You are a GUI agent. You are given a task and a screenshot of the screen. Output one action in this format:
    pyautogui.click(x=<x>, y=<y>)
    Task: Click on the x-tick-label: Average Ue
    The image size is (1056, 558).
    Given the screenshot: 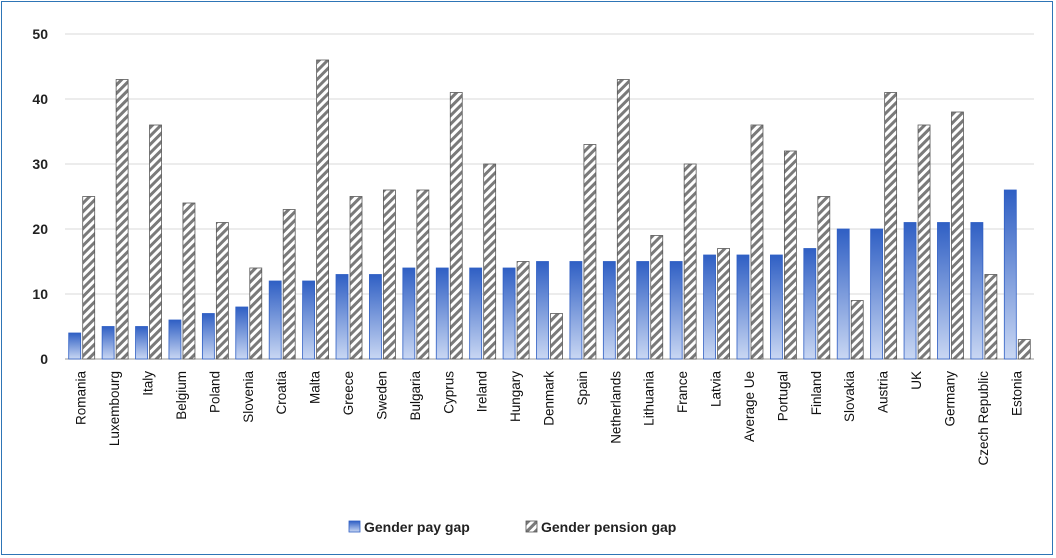 What is the action you would take?
    pyautogui.click(x=749, y=406)
    